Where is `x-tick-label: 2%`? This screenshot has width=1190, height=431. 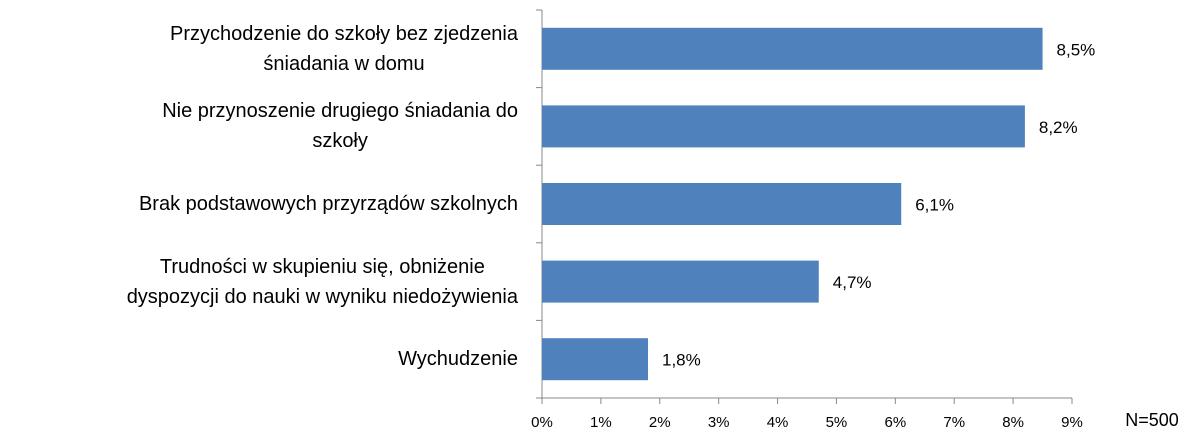
x-tick-label: 2% is located at coordinates (660, 422).